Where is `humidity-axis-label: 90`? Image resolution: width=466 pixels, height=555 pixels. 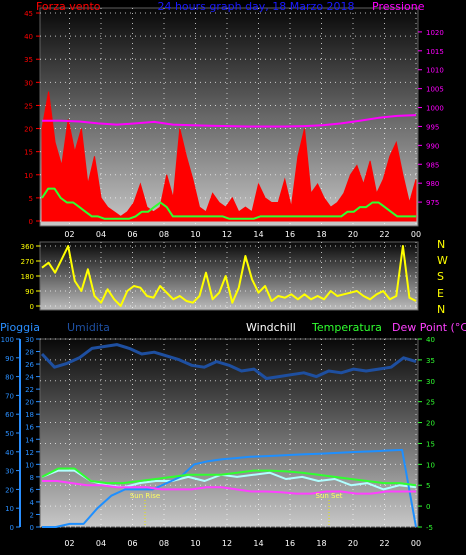
humidity-axis-label: 90 is located at coordinates (9, 359).